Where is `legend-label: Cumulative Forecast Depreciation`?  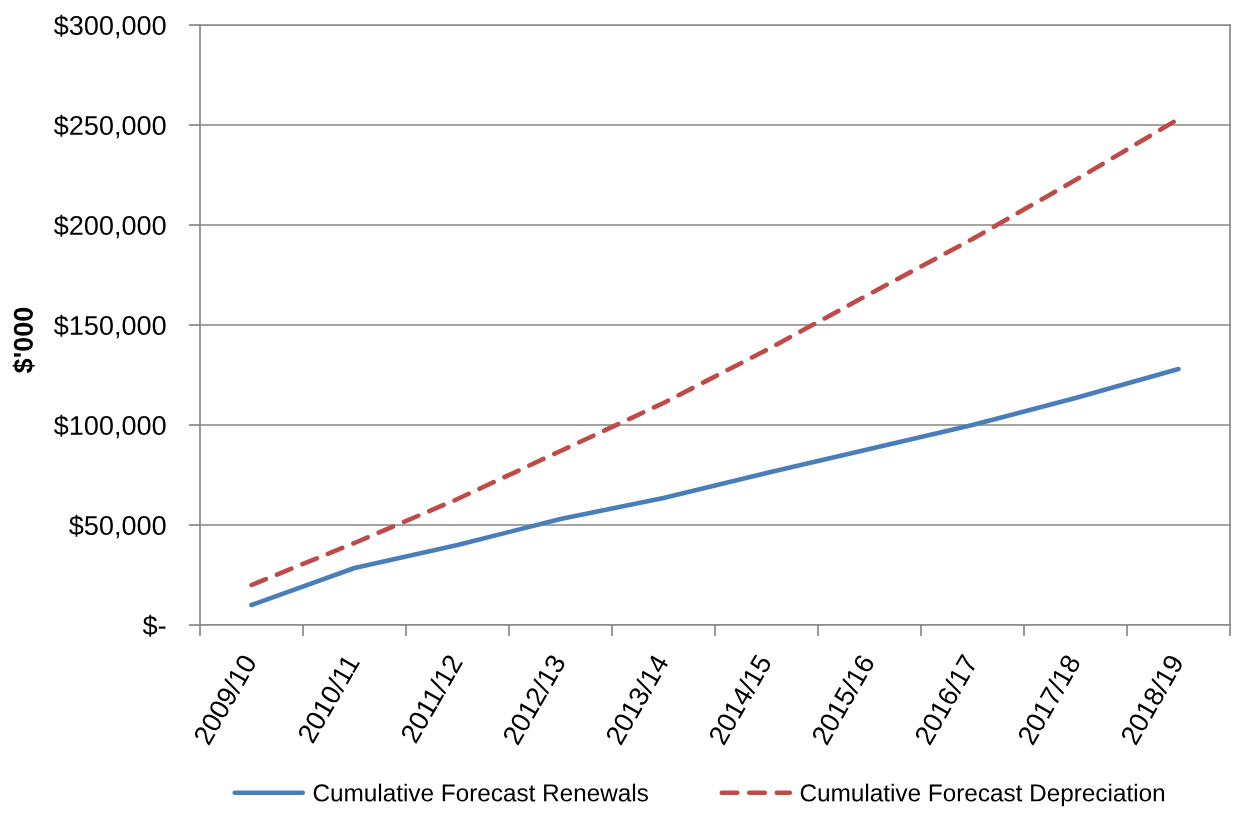
legend-label: Cumulative Forecast Depreciation is located at coordinates (982, 795).